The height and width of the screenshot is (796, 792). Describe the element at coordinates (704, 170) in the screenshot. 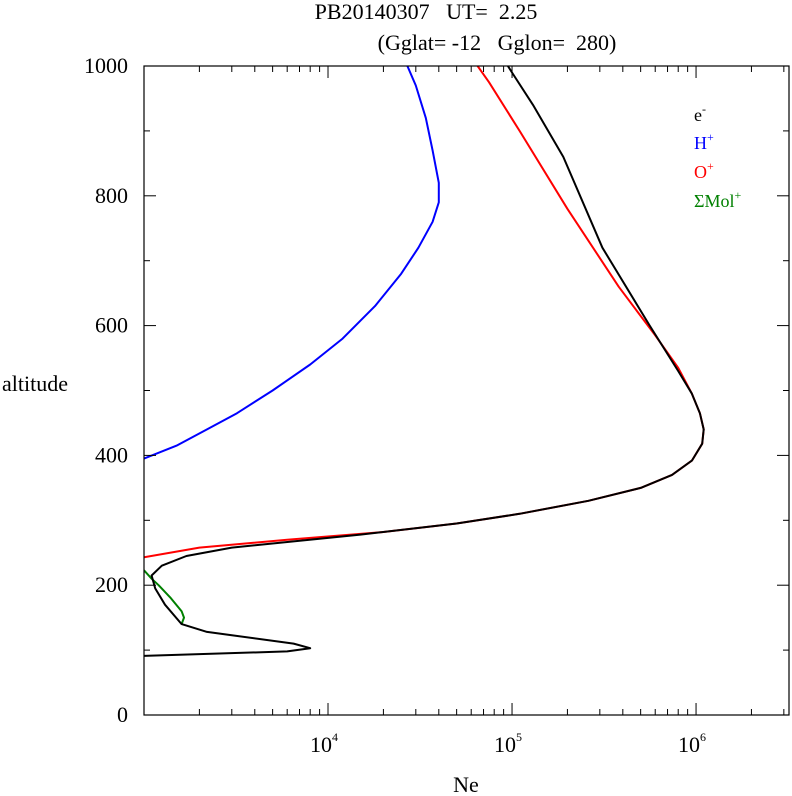

I see `legend-item-o: O+` at that location.